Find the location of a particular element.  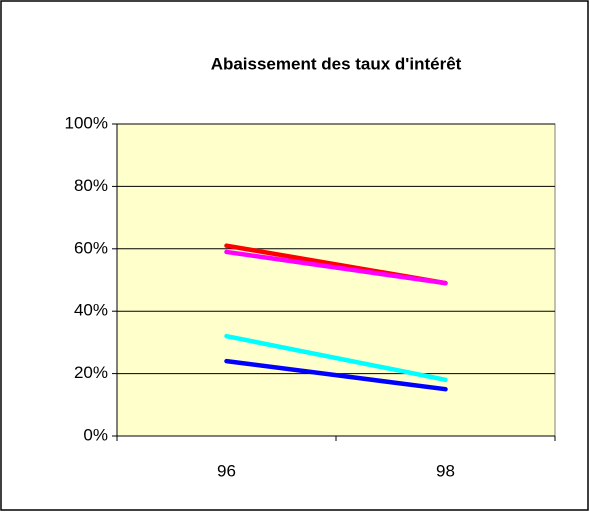

chart-title: Abaissement des taux d'intérêt is located at coordinates (336, 63).